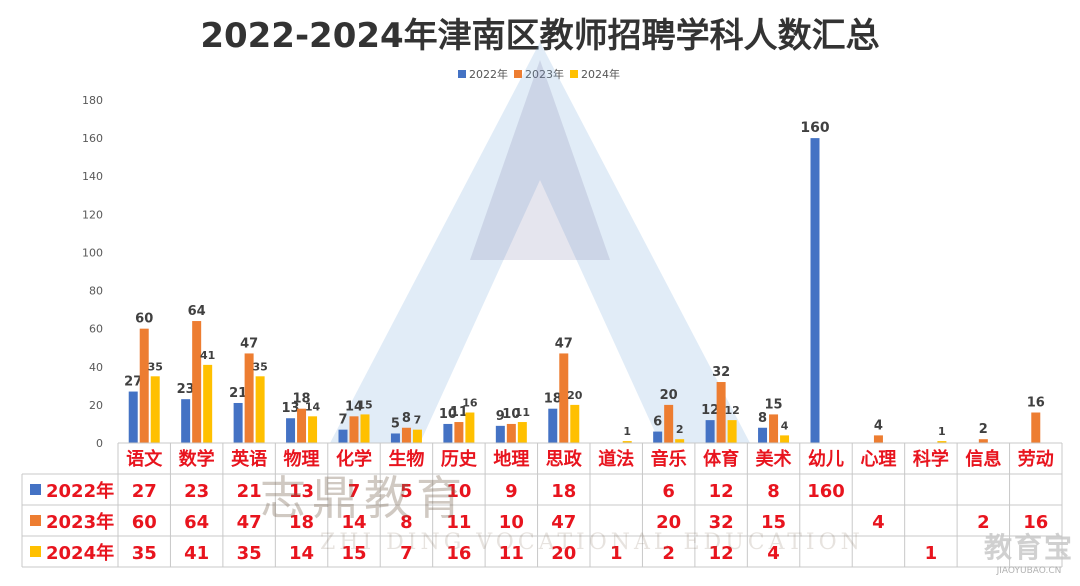  What do you see at coordinates (668, 553) in the screenshot?
I see `table-cell: 2` at bounding box center [668, 553].